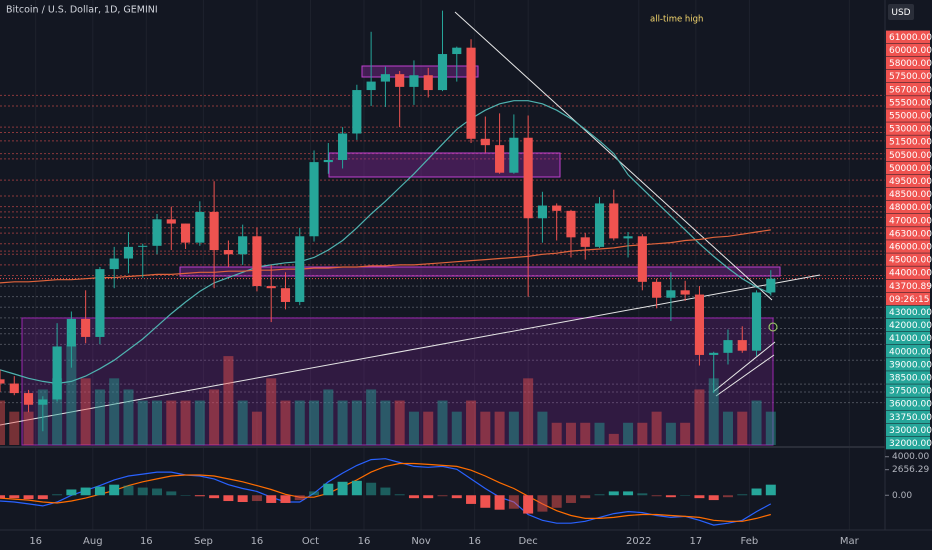  Describe the element at coordinates (910, 431) in the screenshot. I see `y-tick-label: 33000.00` at that location.